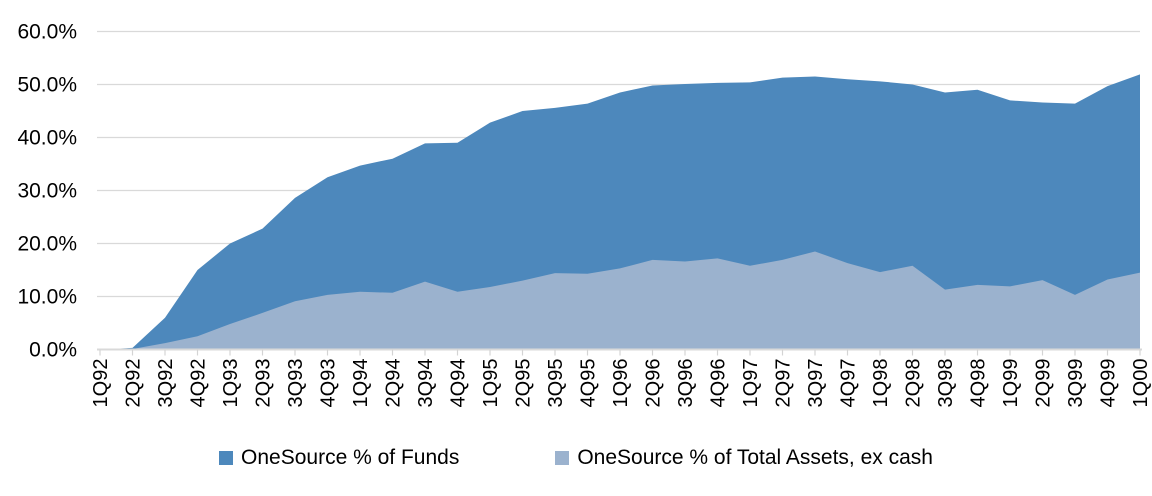 Image resolution: width=1152 pixels, height=496 pixels. Describe the element at coordinates (231, 383) in the screenshot. I see `x-axis-tick-label: 1Q93` at that location.